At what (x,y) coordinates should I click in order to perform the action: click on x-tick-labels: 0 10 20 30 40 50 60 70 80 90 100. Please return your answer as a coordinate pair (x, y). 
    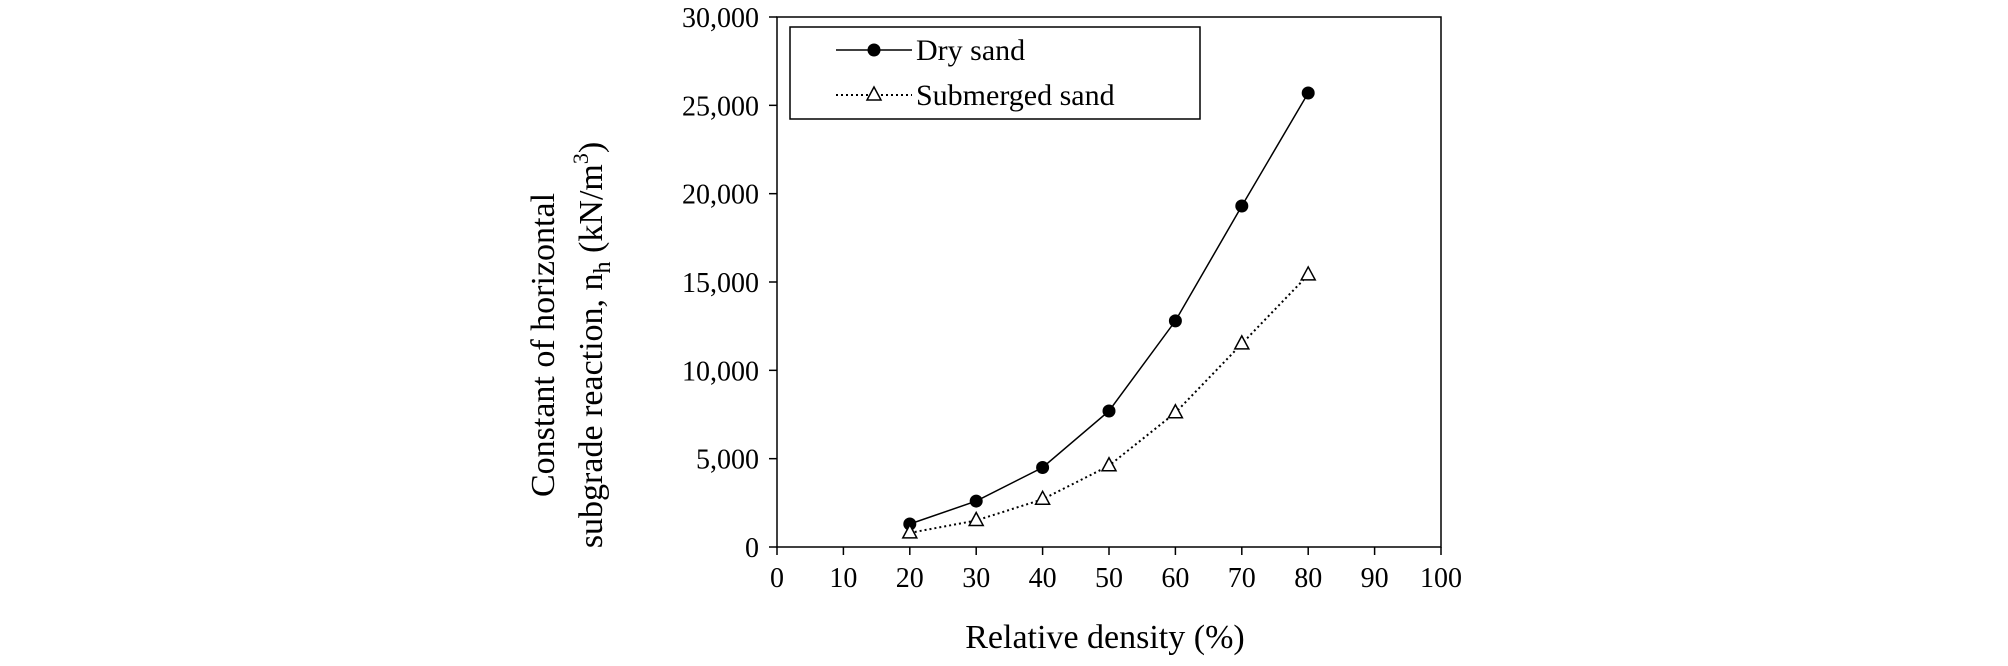
    Looking at the image, I should click on (1116, 578).